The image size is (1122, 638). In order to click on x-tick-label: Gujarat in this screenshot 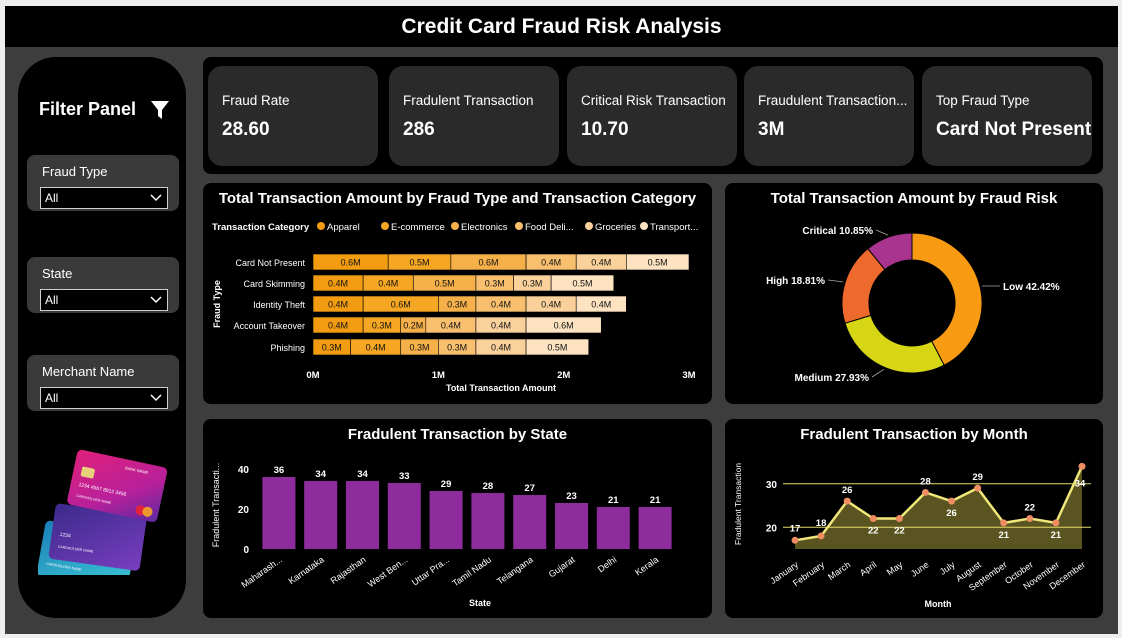, I will do `click(562, 566)`.